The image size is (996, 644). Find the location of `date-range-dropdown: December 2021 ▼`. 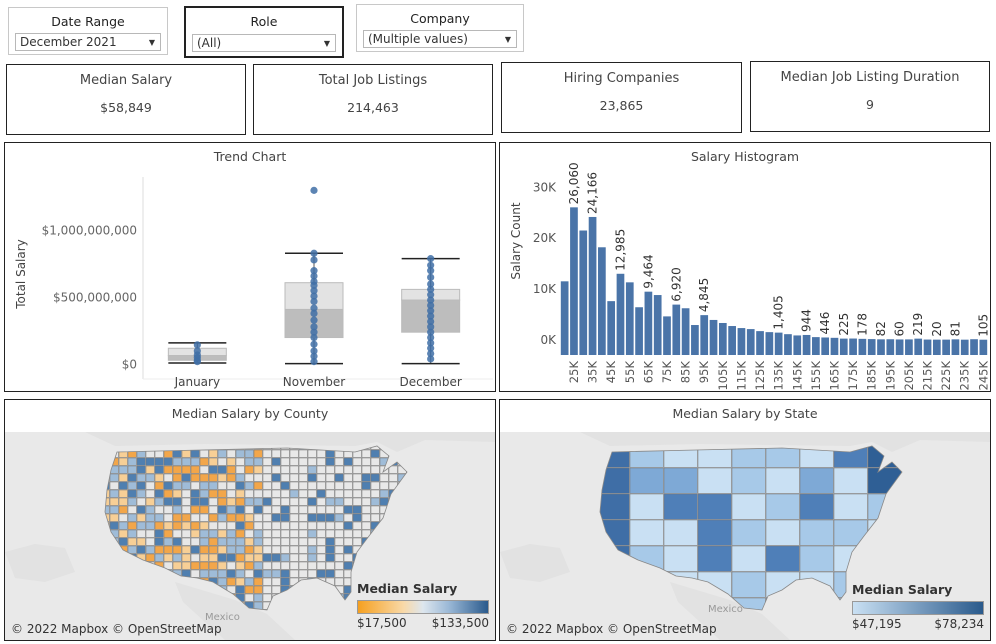

date-range-dropdown: December 2021 ▼ is located at coordinates (88, 42).